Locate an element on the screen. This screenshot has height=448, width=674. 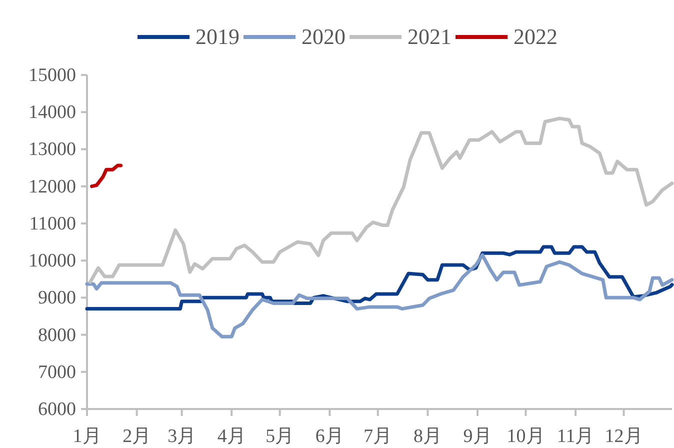
legend-label: 2019 is located at coordinates (218, 36).